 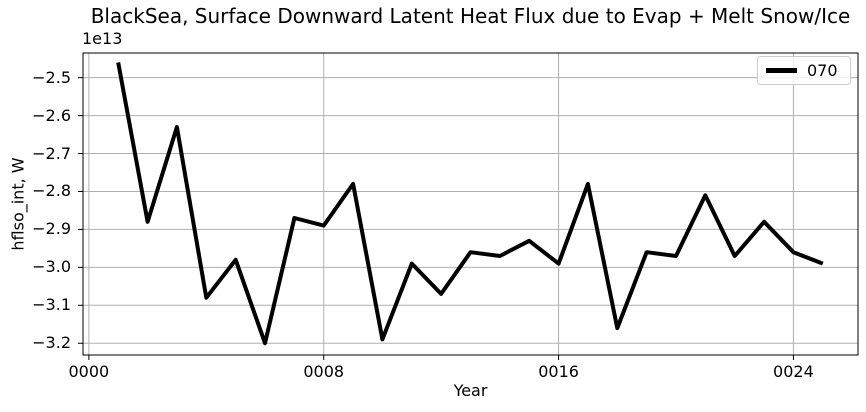 What do you see at coordinates (51, 153) in the screenshot?
I see `y-tick-label: −2.7` at bounding box center [51, 153].